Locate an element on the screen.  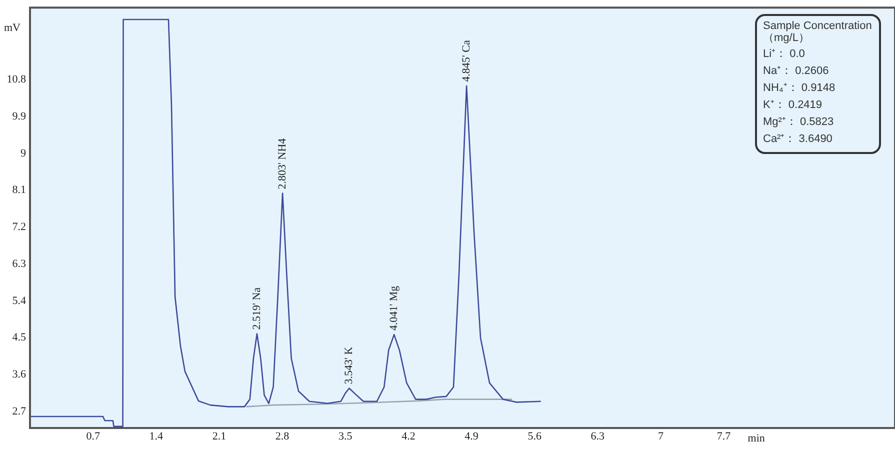
annotation: 2.519' Na is located at coordinates (256, 308).